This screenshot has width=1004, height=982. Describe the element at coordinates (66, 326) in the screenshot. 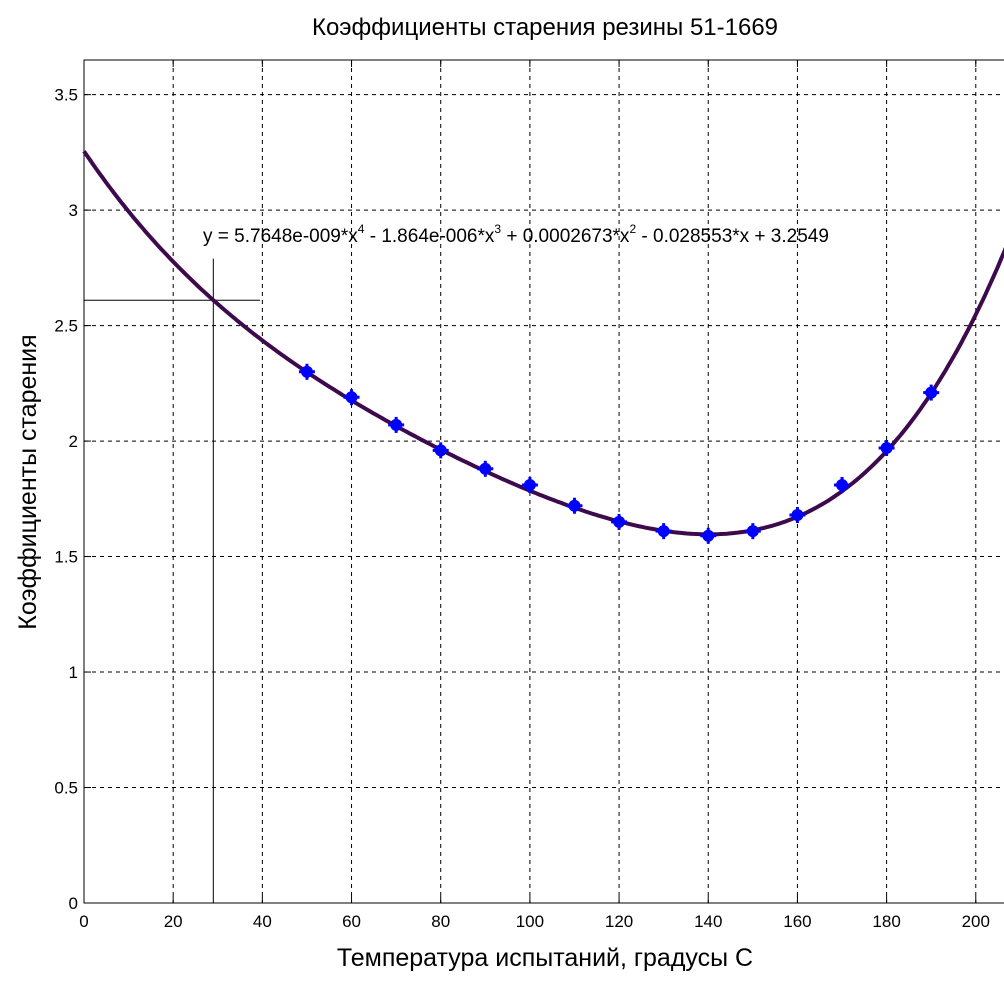

I see `y-tick-label: 2.5` at that location.